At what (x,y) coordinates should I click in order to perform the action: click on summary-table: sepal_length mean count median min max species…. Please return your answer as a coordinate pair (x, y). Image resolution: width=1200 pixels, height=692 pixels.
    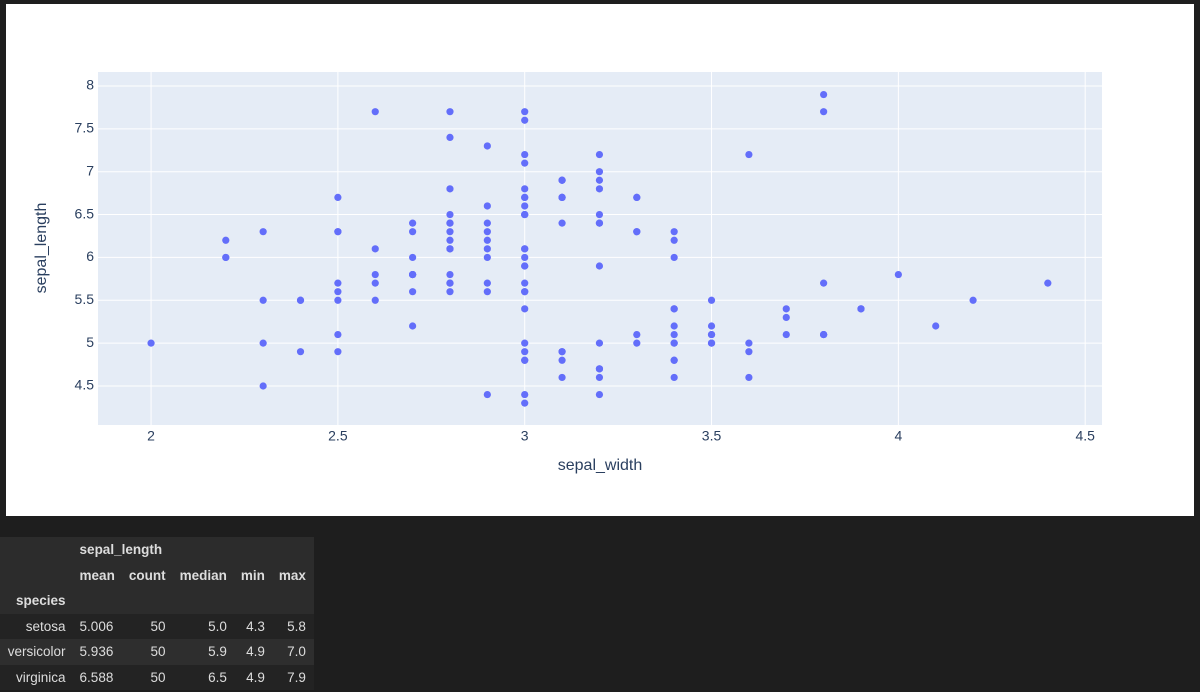
    Looking at the image, I should click on (157, 613).